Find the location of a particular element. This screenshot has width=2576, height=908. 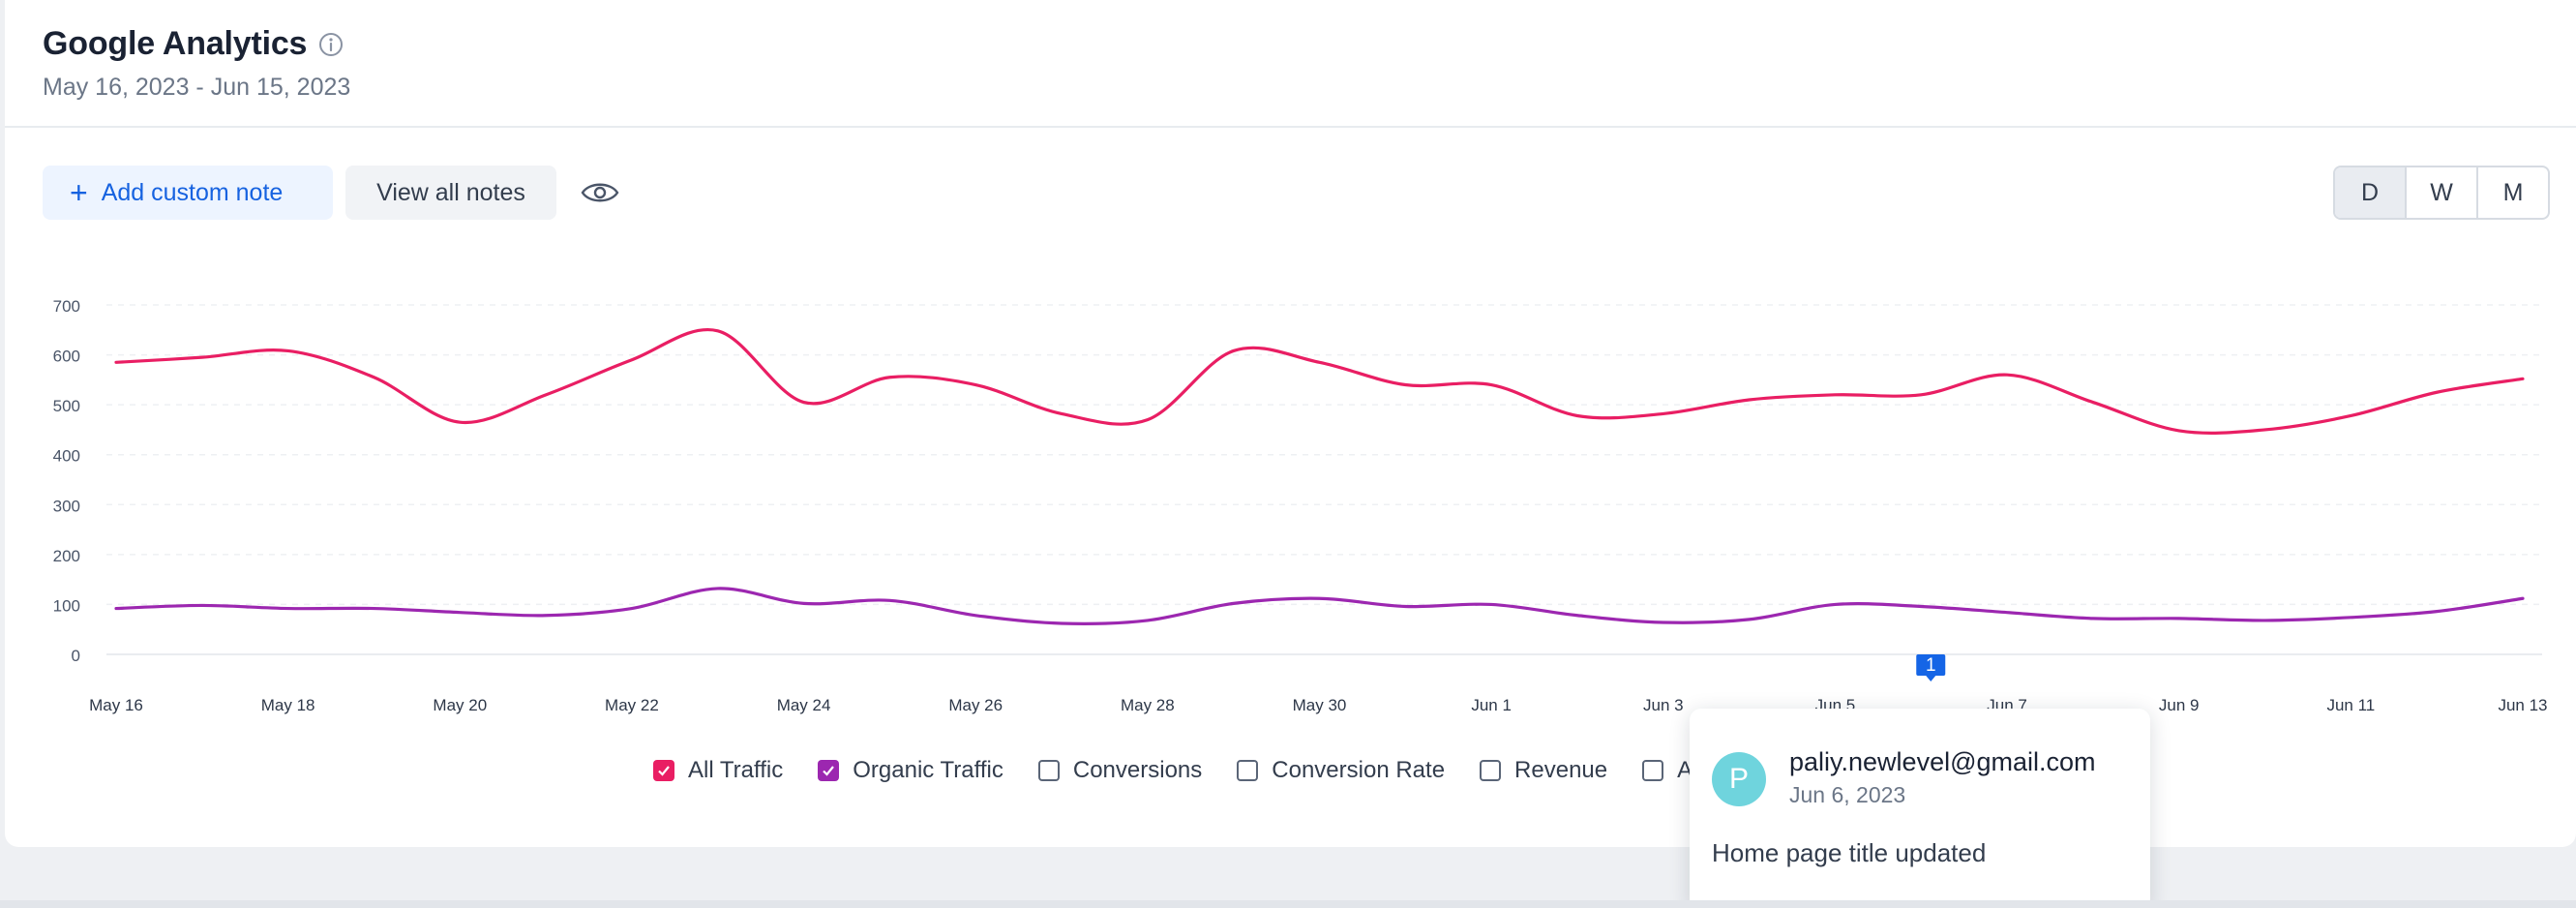

note-date: Jun 6, 2023 is located at coordinates (1847, 794).